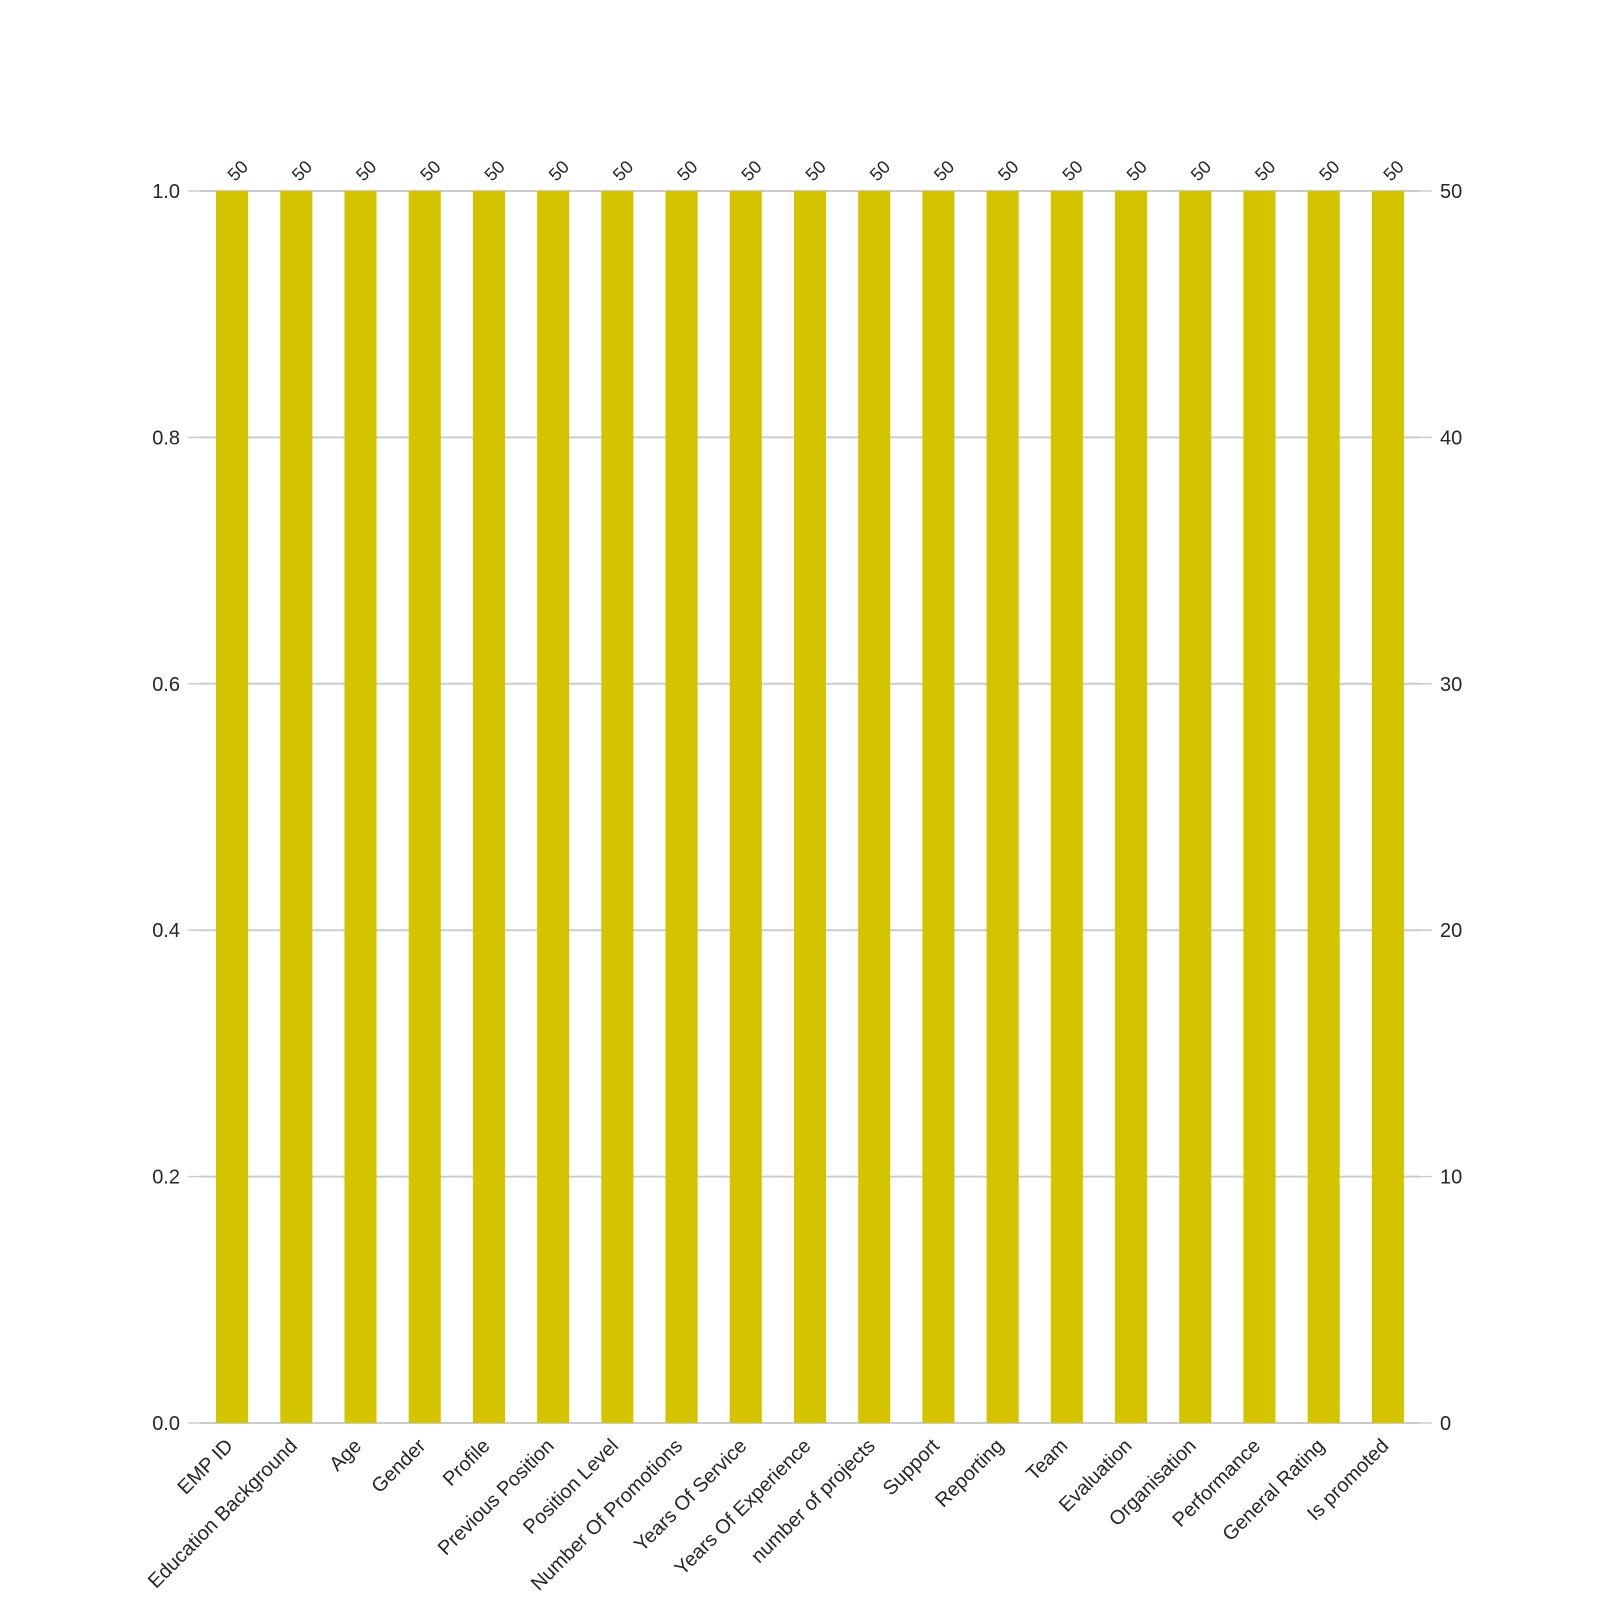  What do you see at coordinates (1047, 1460) in the screenshot?
I see `category-label: Team` at bounding box center [1047, 1460].